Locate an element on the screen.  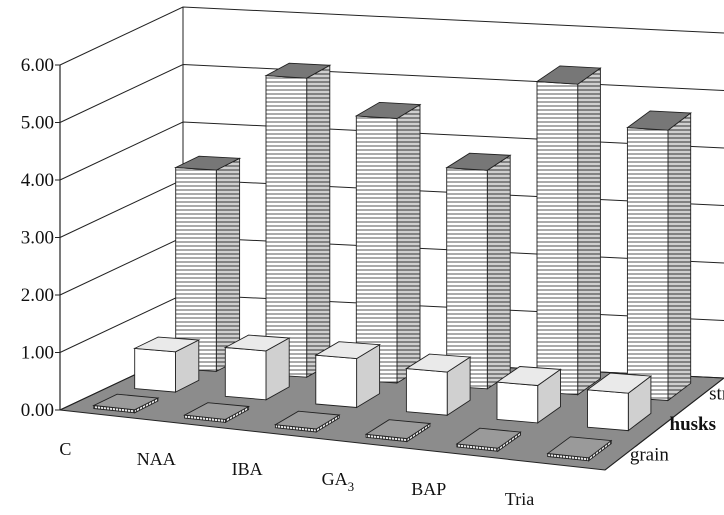
bar-straw-bap is located at coordinates (568, 230).